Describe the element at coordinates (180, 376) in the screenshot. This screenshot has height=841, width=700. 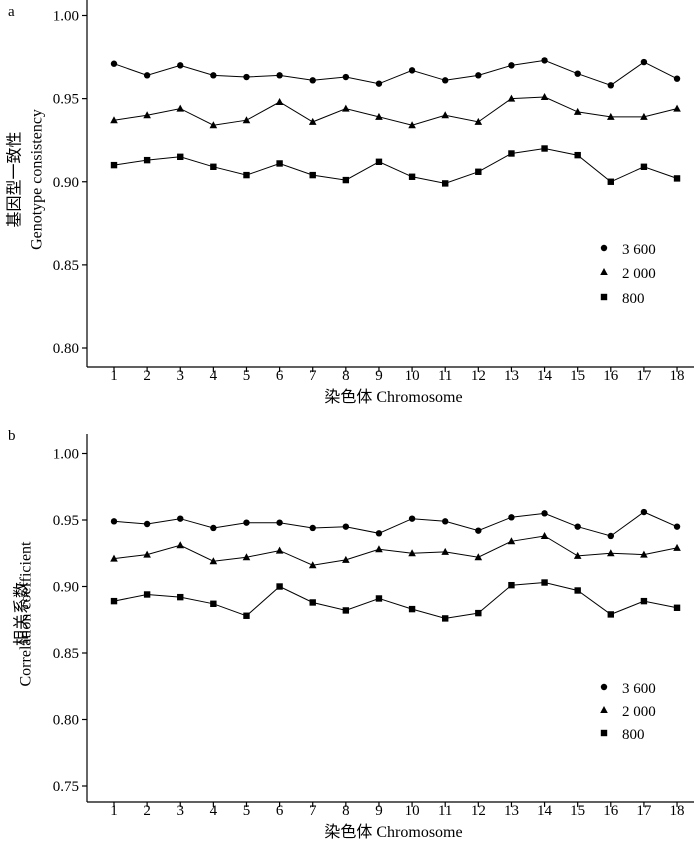
I see `x-tick-label: 3` at that location.